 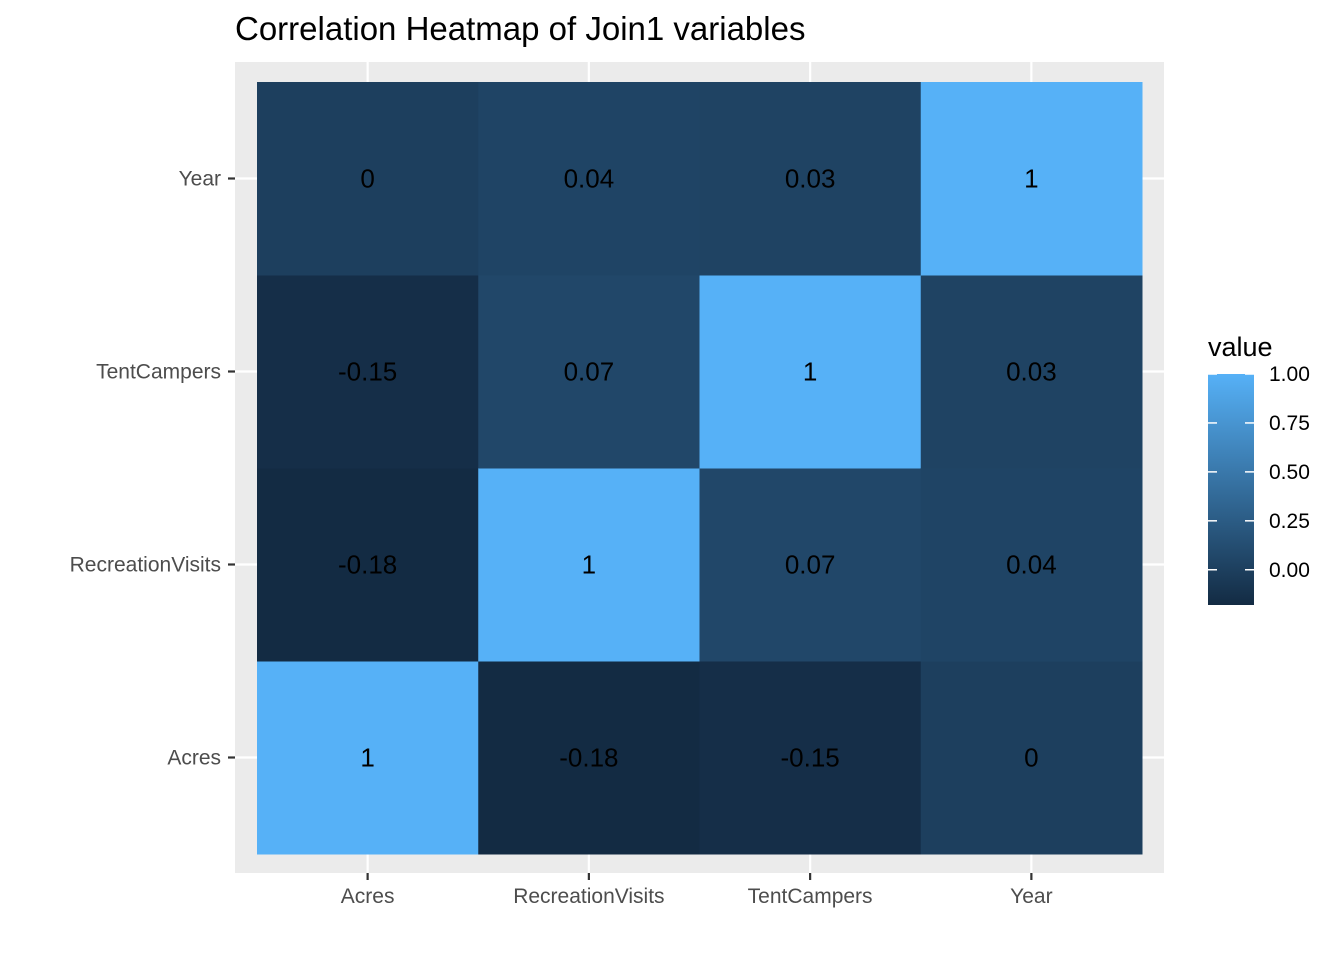 I want to click on legend-tick-label: 0.00, so click(x=1289, y=570).